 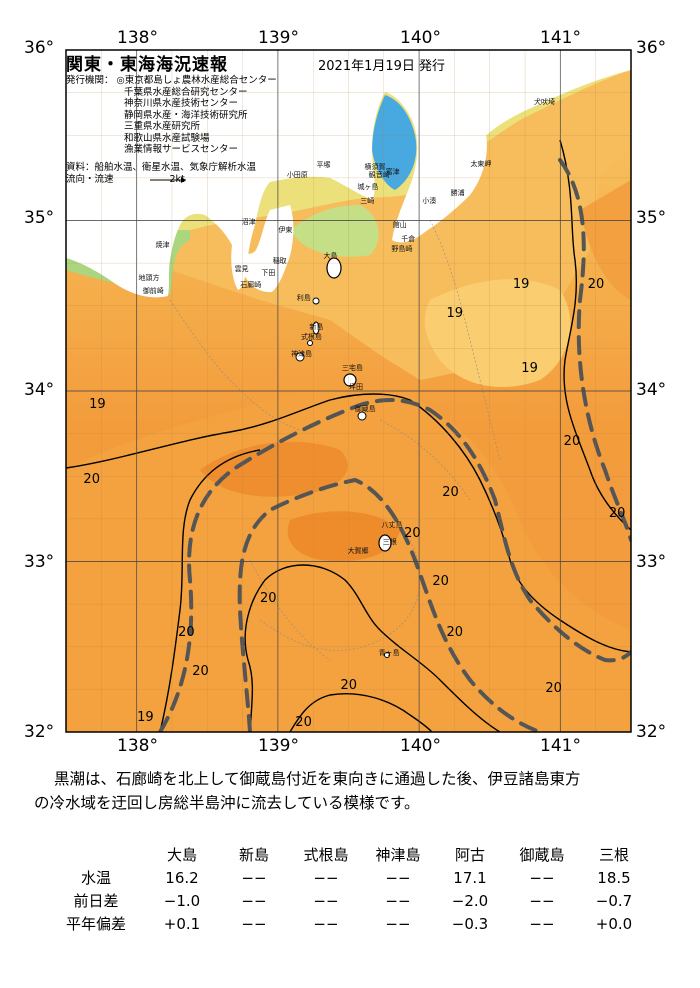 What do you see at coordinates (227, 803) in the screenshot?
I see `summary-line: の冷水域を迂回し房総半島沖に流去している模様です。` at bounding box center [227, 803].